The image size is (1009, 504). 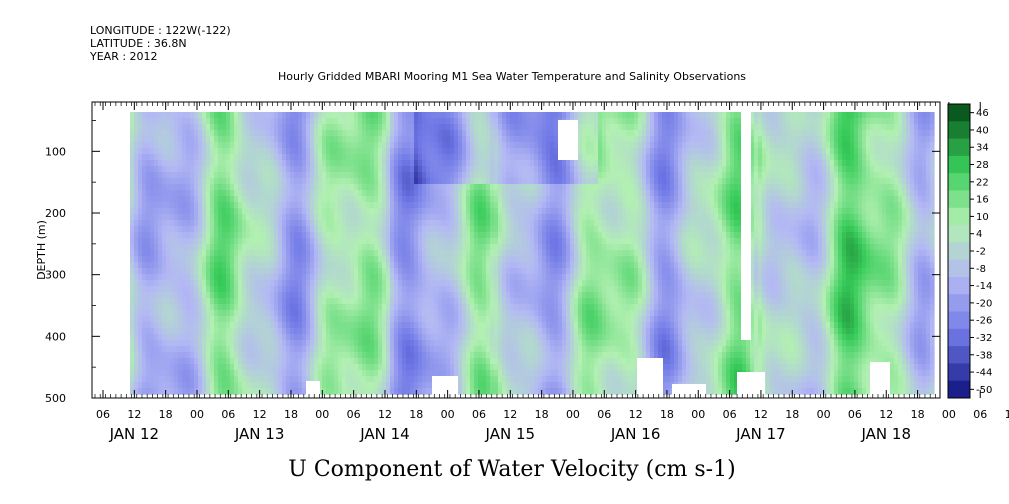 I want to click on day-label: JAN 18, so click(x=886, y=434).